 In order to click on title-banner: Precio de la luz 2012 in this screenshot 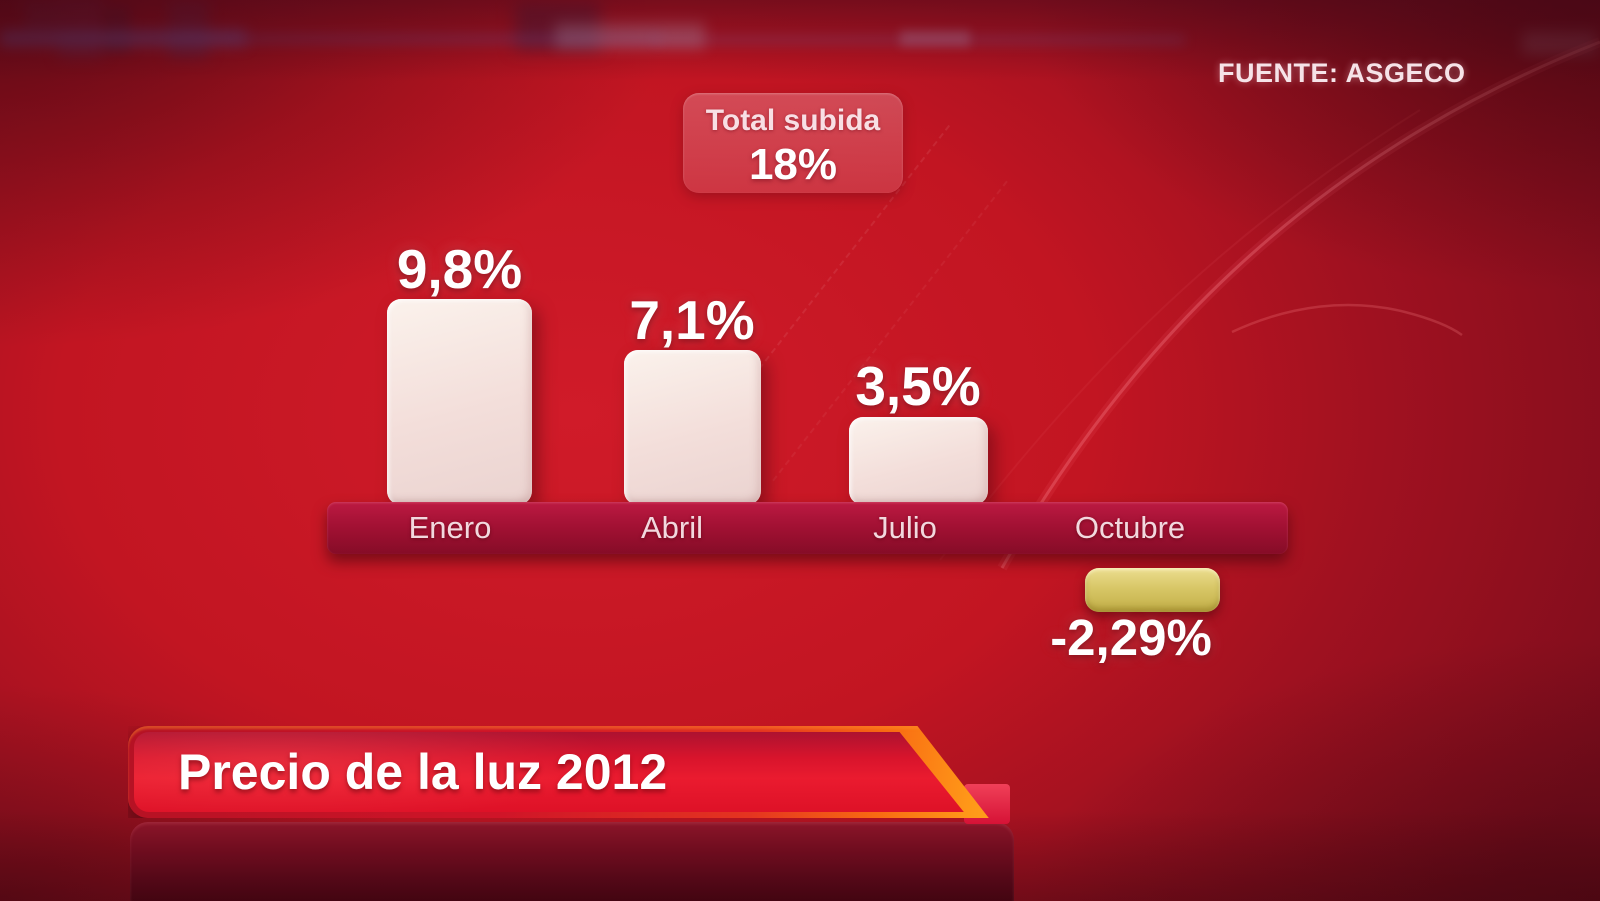, I will do `click(574, 772)`.